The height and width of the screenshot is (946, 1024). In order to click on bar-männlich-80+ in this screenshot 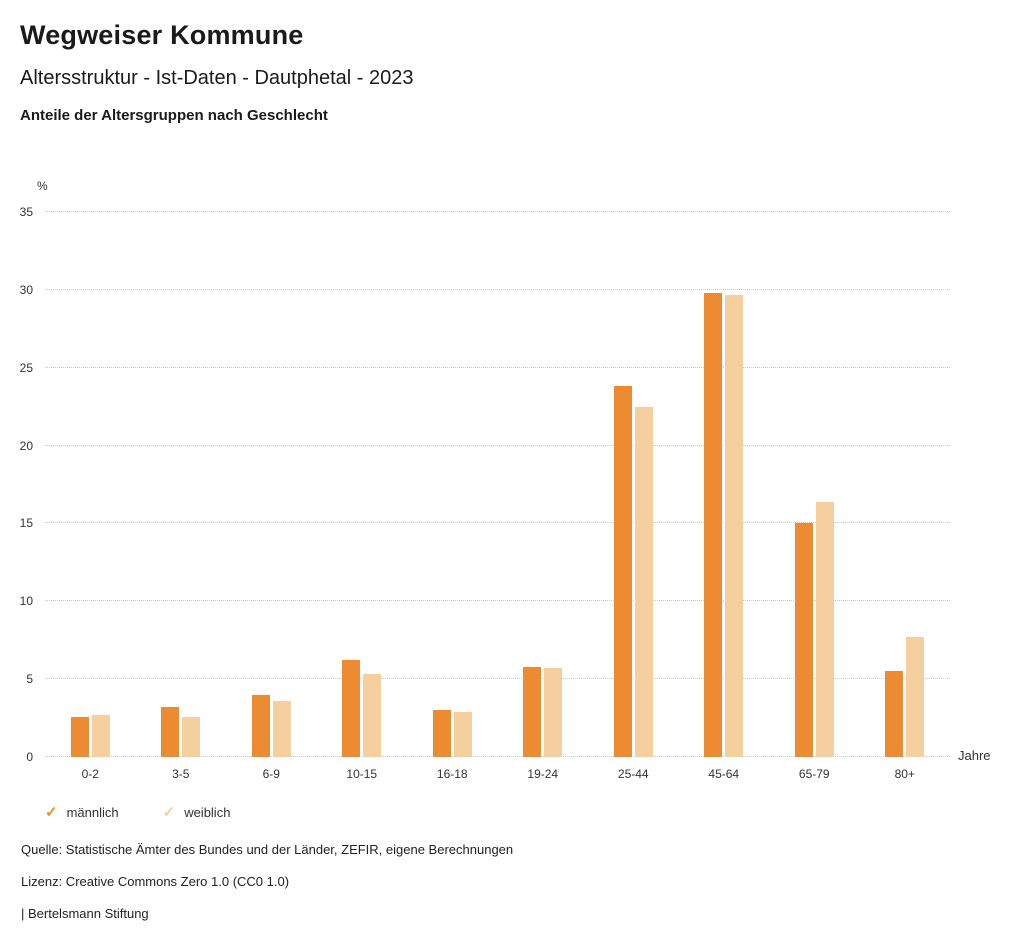, I will do `click(894, 714)`.